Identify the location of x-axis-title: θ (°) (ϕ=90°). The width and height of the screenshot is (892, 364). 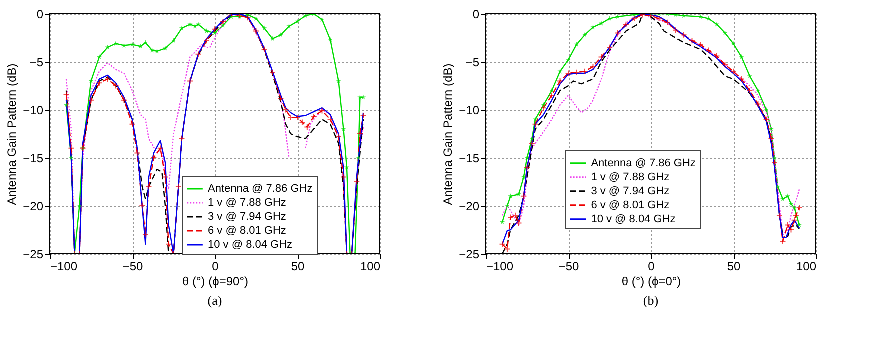
(215, 281).